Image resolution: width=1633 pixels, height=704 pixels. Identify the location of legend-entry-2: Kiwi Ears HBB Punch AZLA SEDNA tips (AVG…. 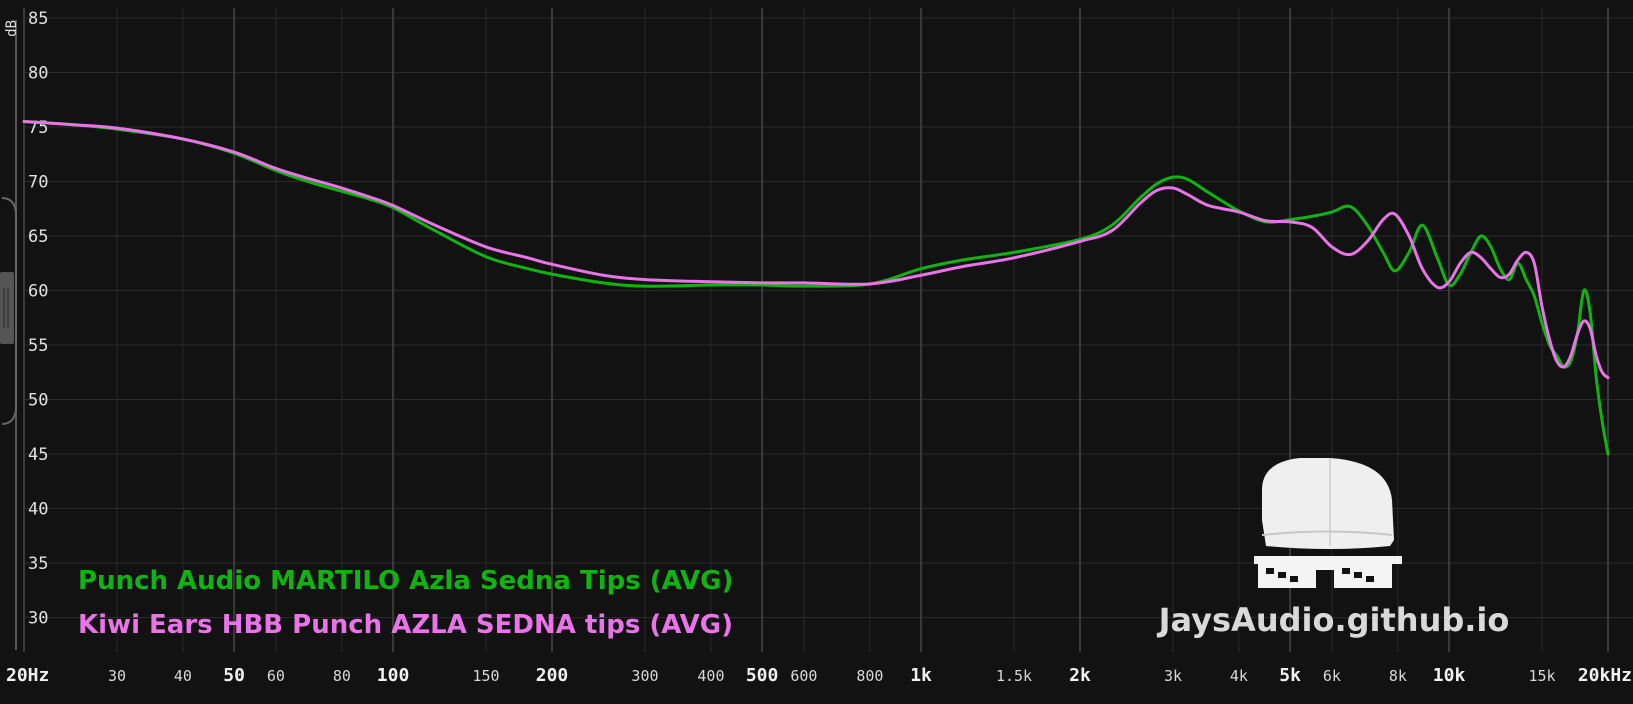
(405, 625).